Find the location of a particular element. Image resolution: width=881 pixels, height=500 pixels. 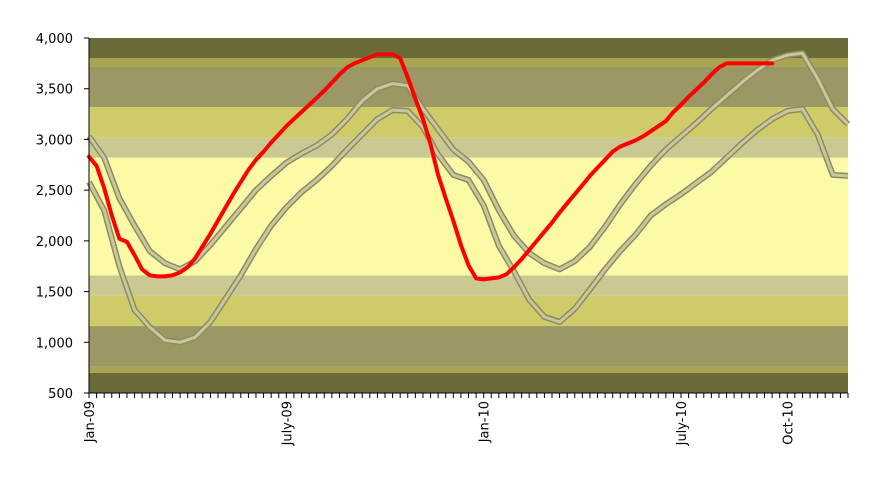

x-tick-label: Jan-10 is located at coordinates (485, 422).